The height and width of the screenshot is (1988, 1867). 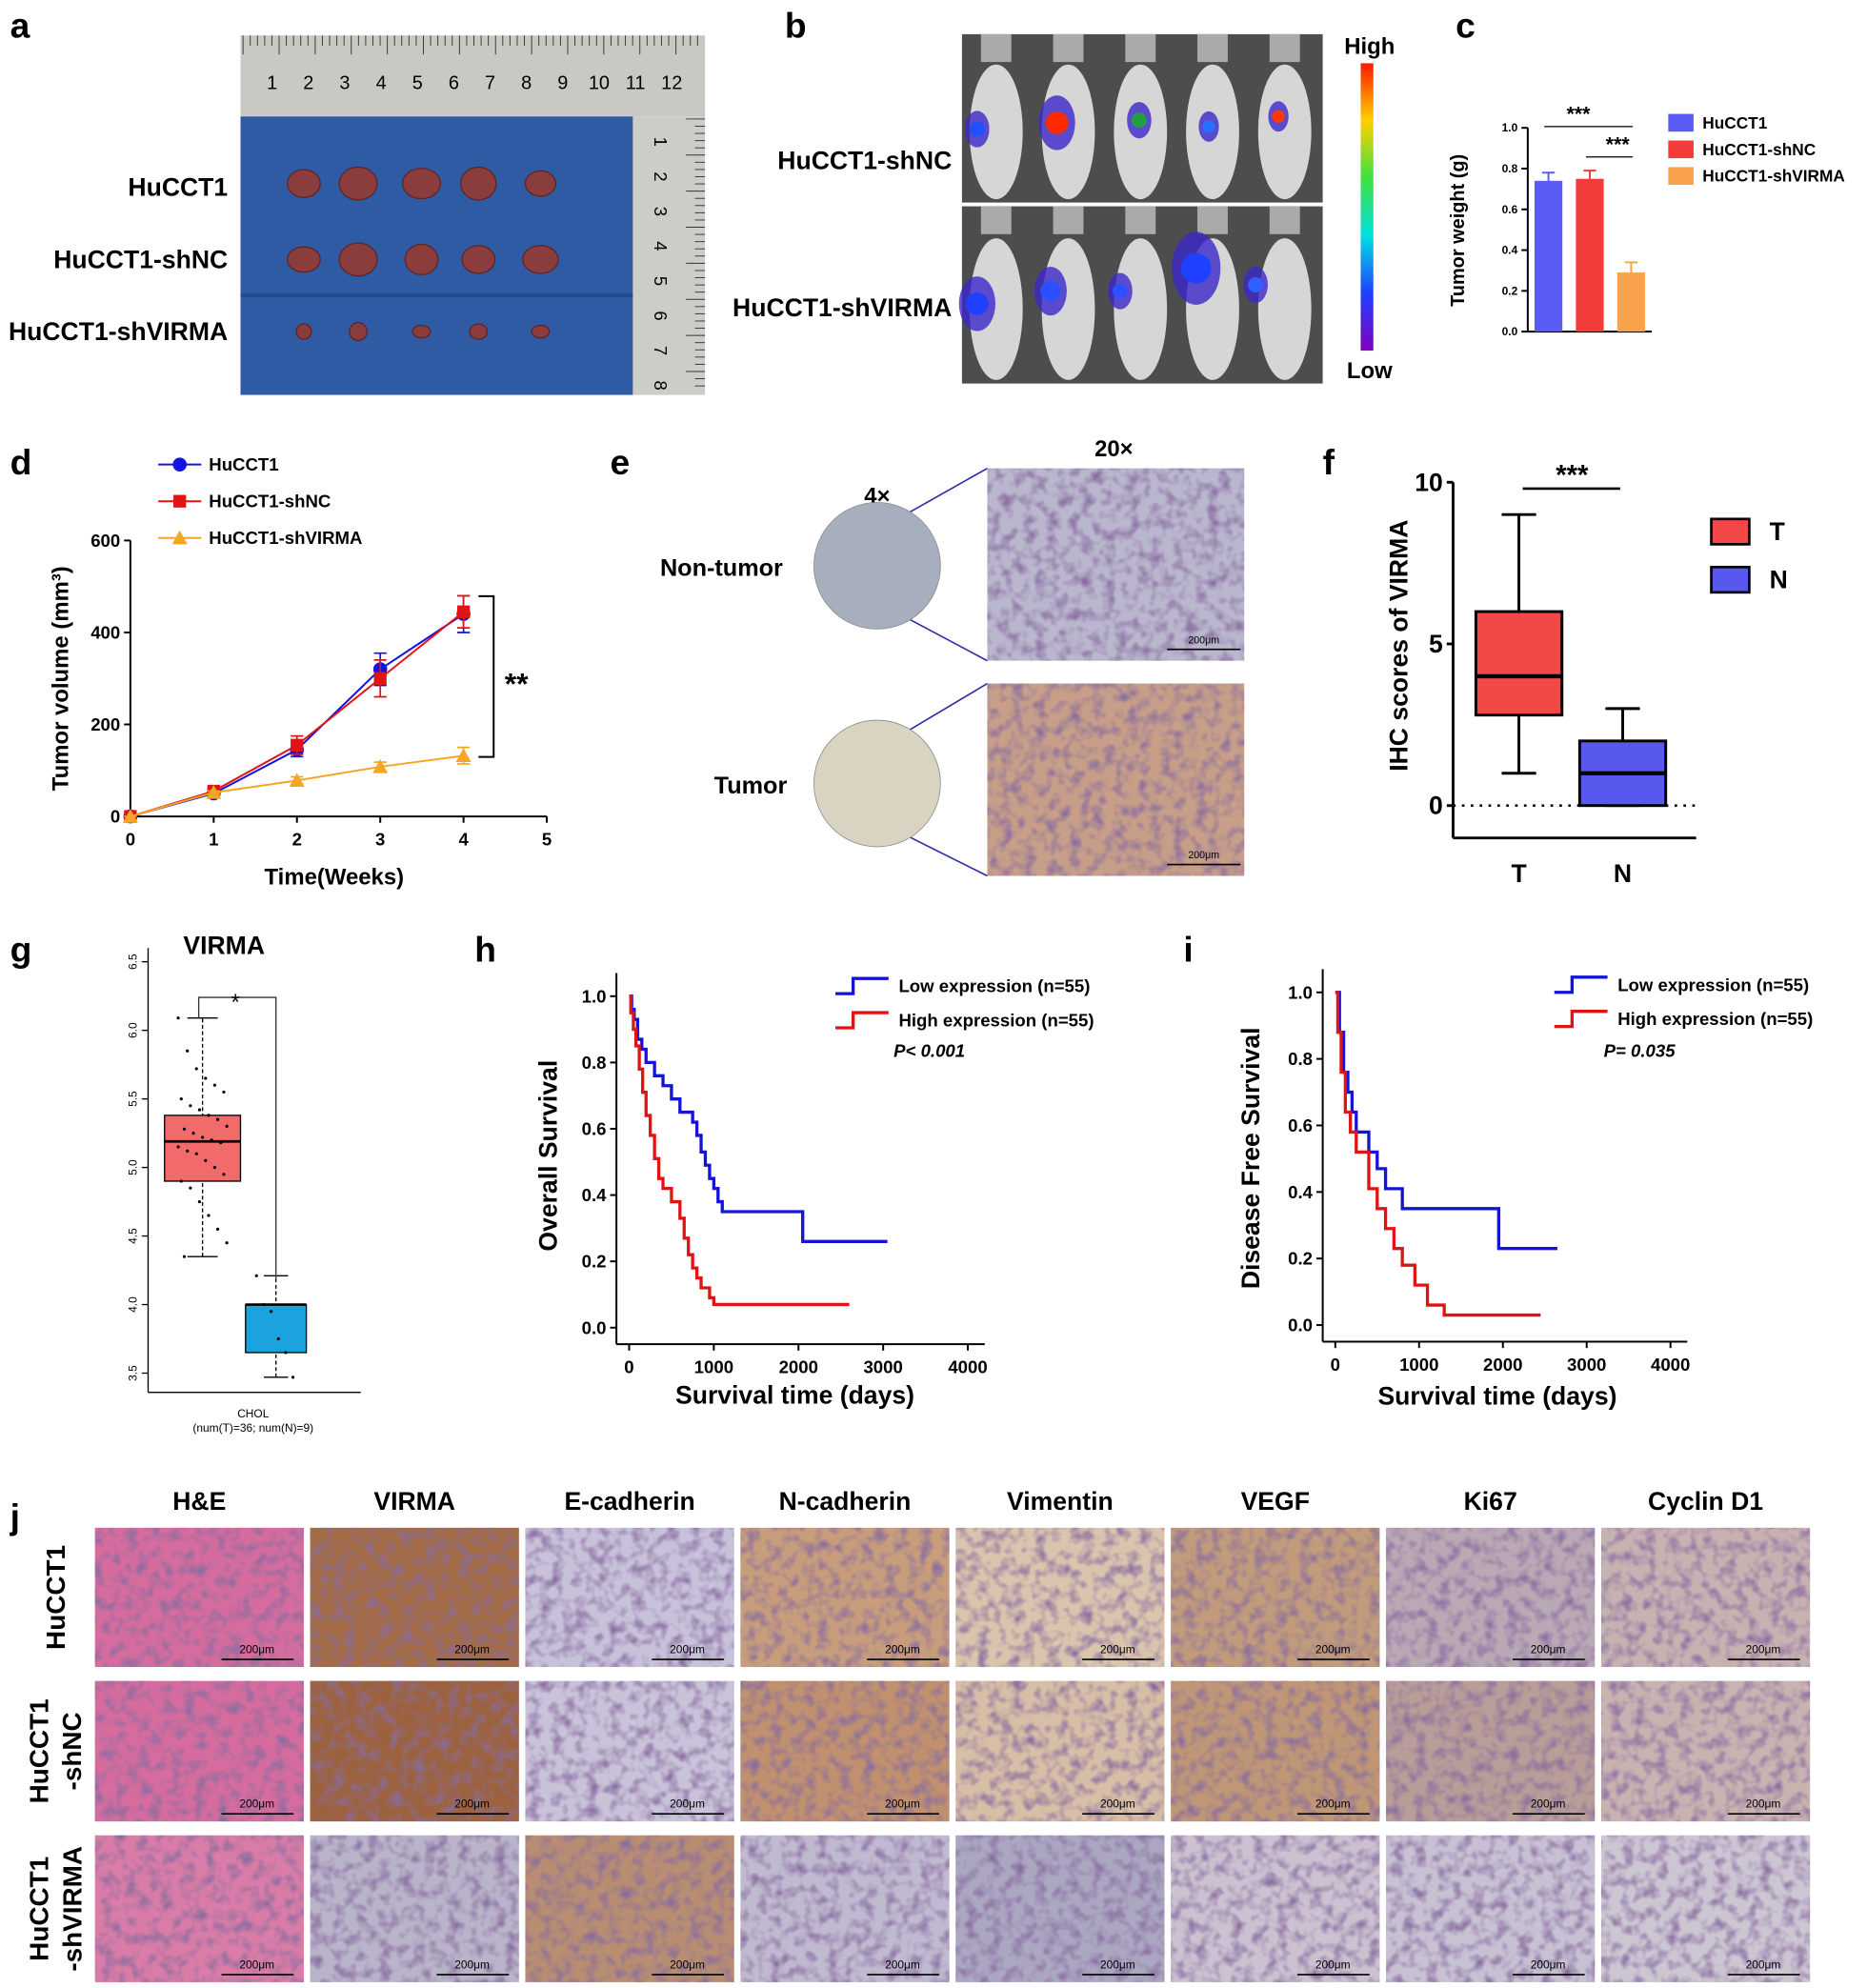 What do you see at coordinates (133, 1236) in the screenshot?
I see `y-tick-label: 4.5` at bounding box center [133, 1236].